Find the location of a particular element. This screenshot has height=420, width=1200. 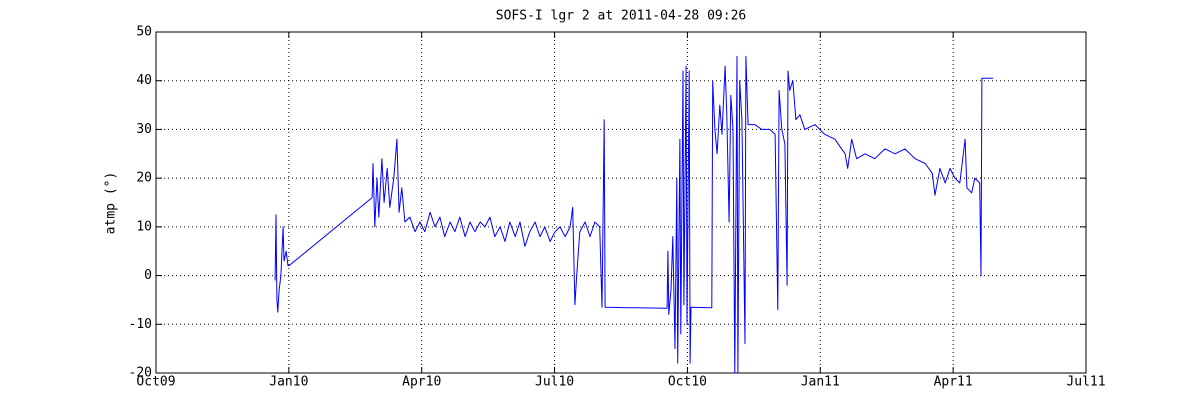

y-tick-label: 50 is located at coordinates (144, 32).